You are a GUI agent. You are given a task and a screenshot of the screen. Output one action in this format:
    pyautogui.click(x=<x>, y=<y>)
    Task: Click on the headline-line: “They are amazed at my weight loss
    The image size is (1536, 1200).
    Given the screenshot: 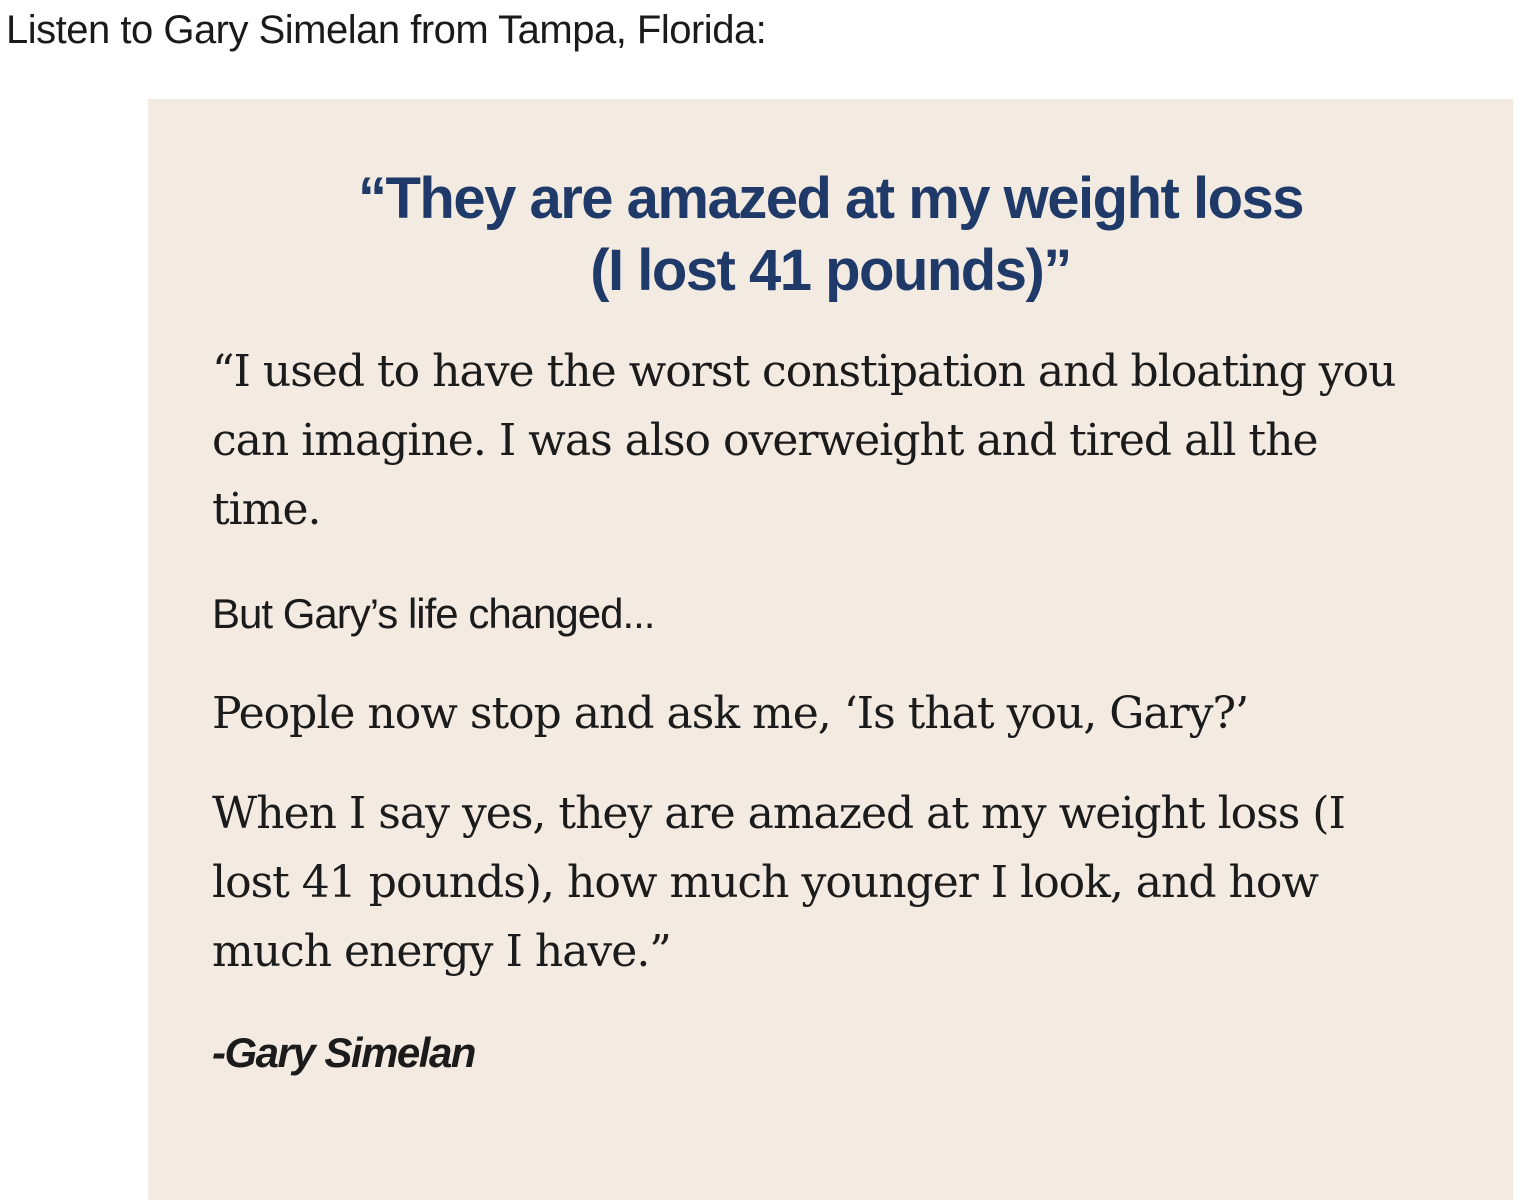 What is the action you would take?
    pyautogui.click(x=831, y=198)
    